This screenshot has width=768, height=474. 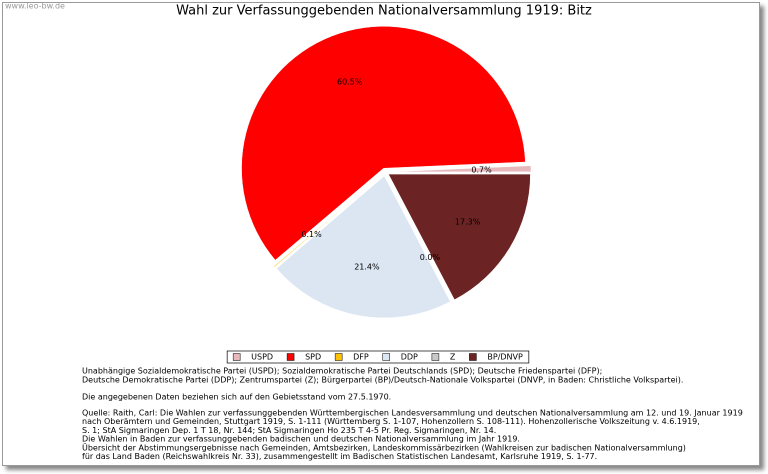 What do you see at coordinates (361, 357) in the screenshot?
I see `legend-label: DFP` at bounding box center [361, 357].